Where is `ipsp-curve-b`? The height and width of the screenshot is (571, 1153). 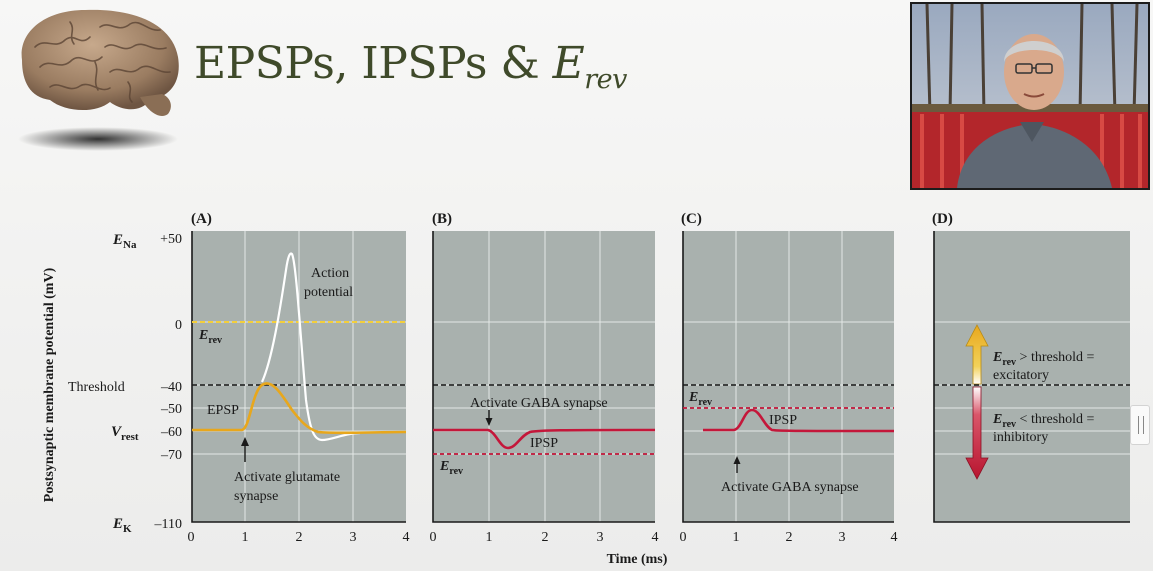 ipsp-curve-b is located at coordinates (544, 439).